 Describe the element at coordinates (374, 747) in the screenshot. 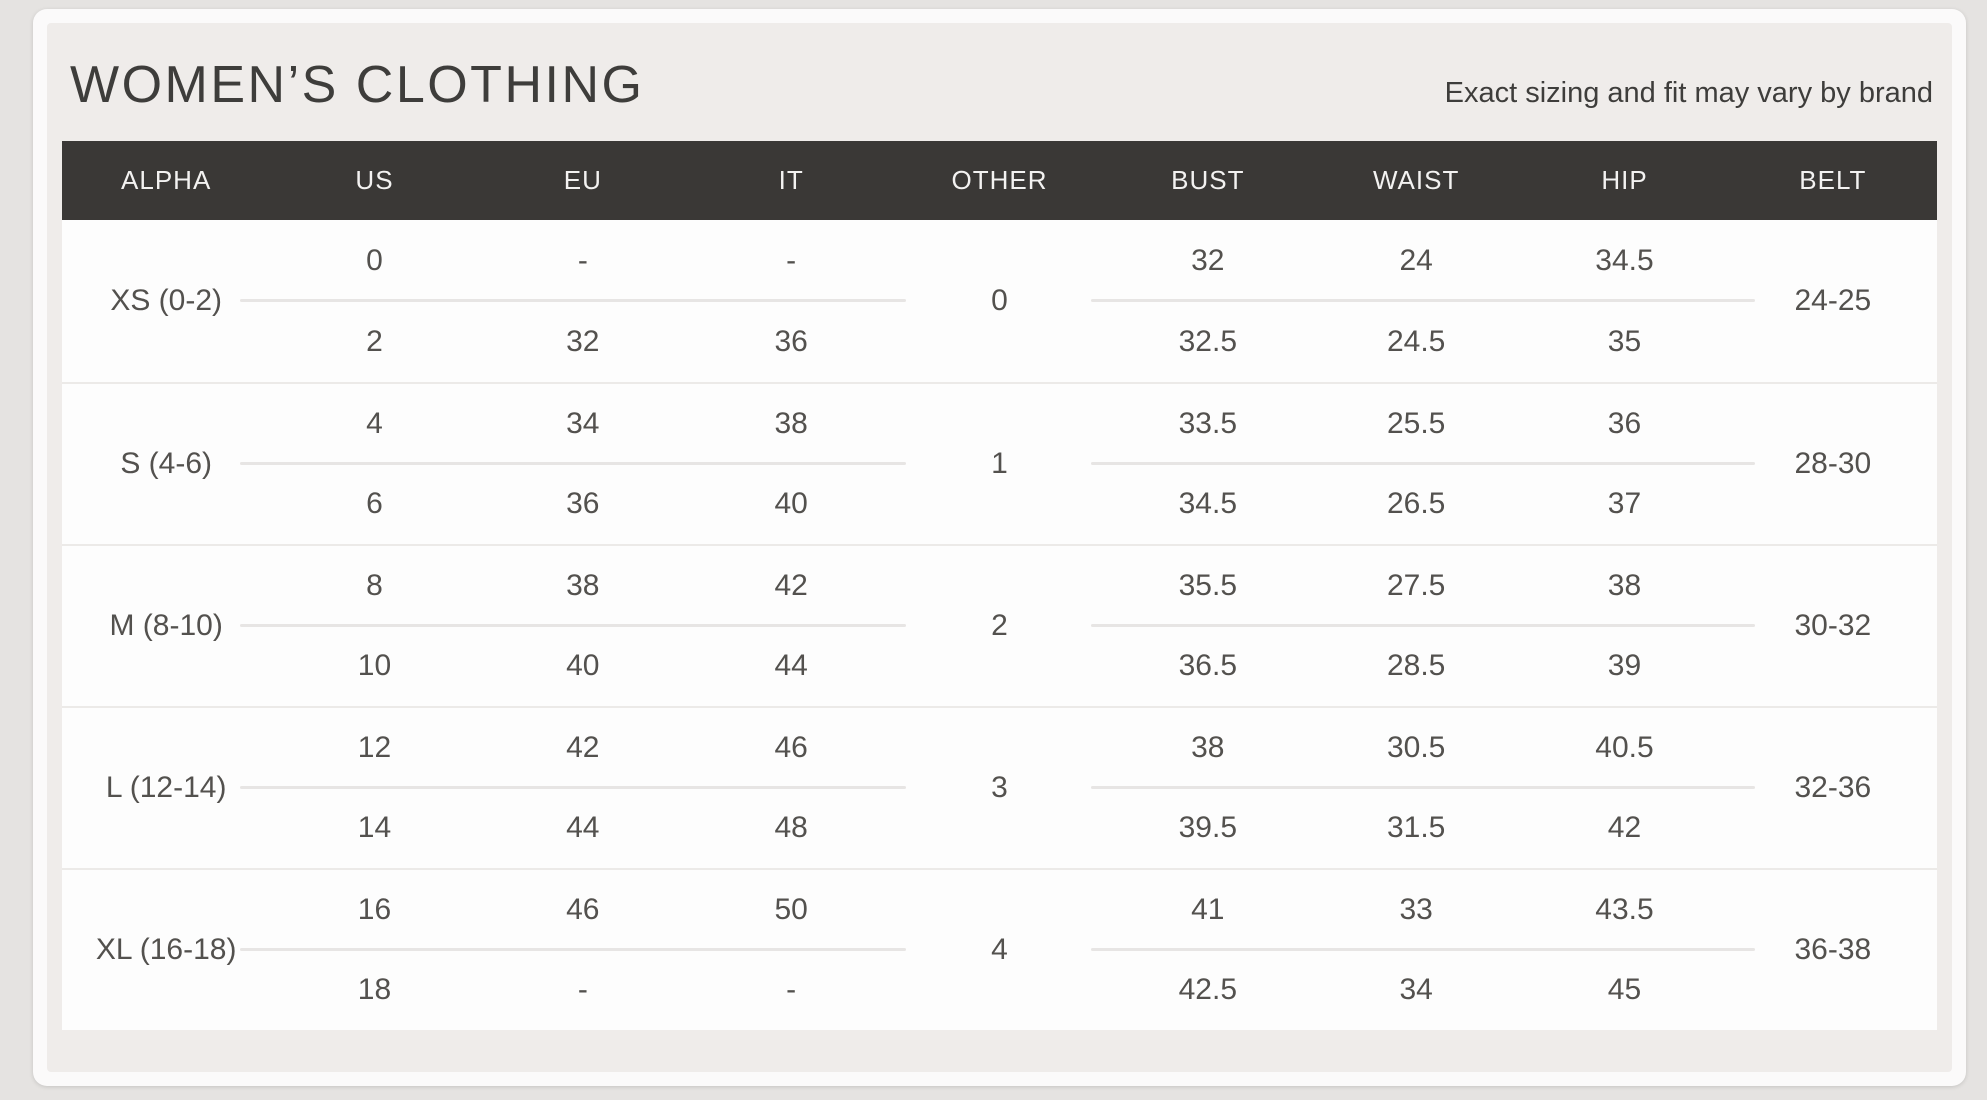

I see `us-size-cell: 12` at that location.